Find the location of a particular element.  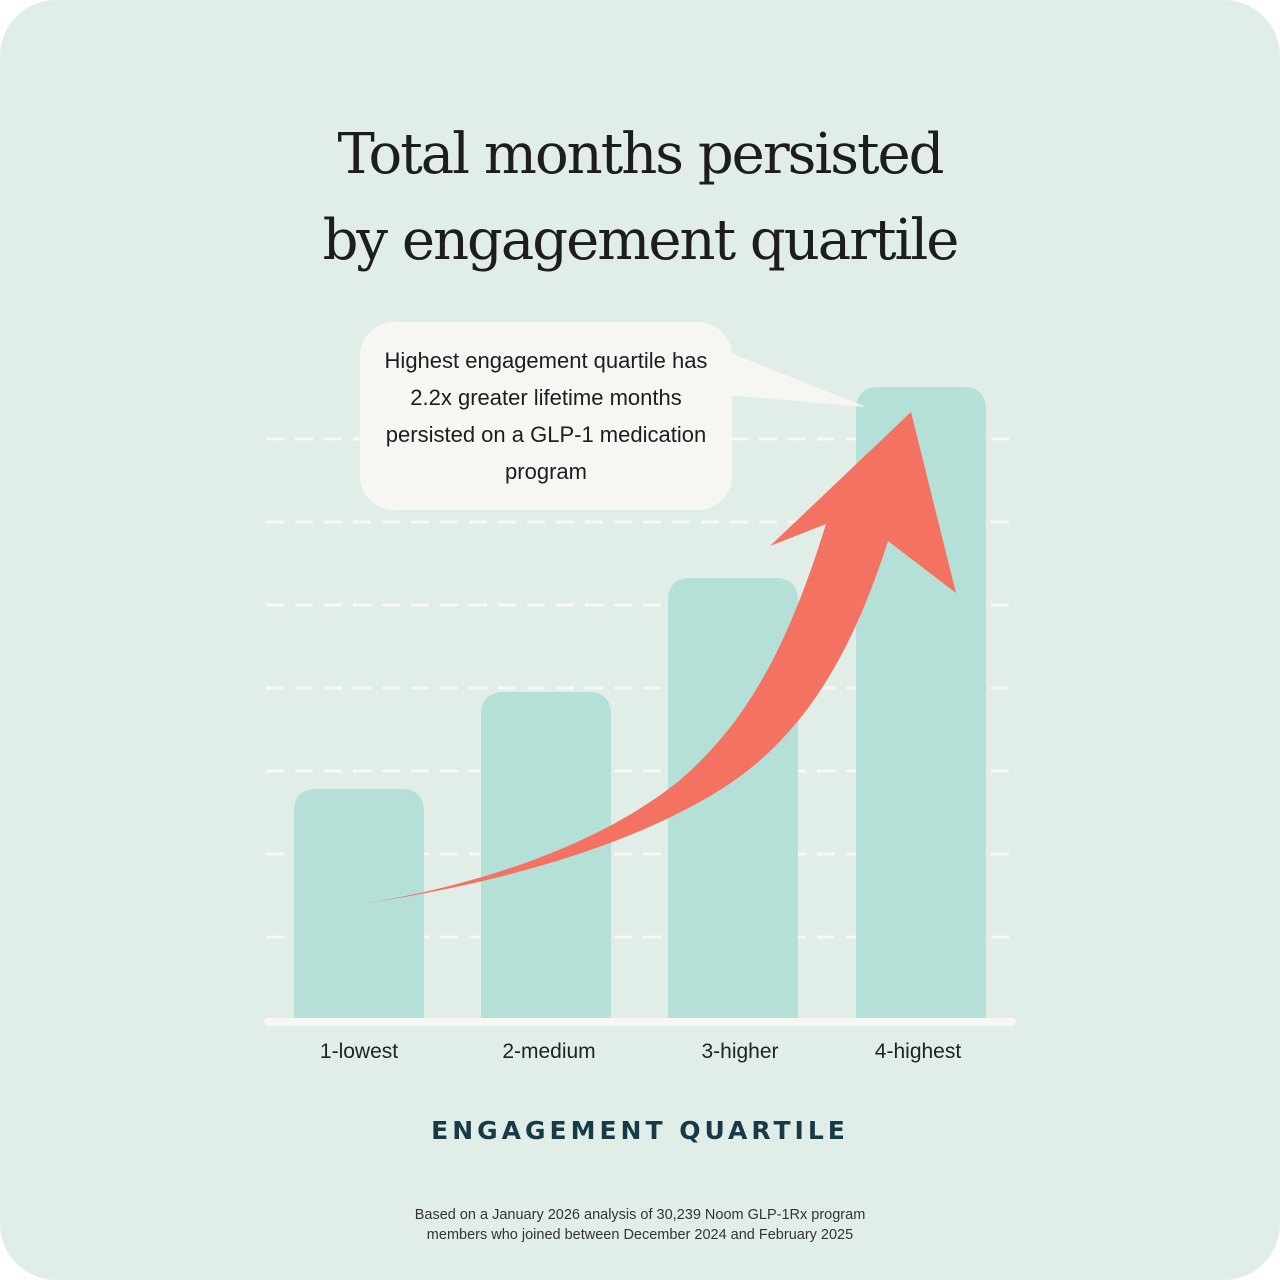

callout-pointer is located at coordinates (797, 379).